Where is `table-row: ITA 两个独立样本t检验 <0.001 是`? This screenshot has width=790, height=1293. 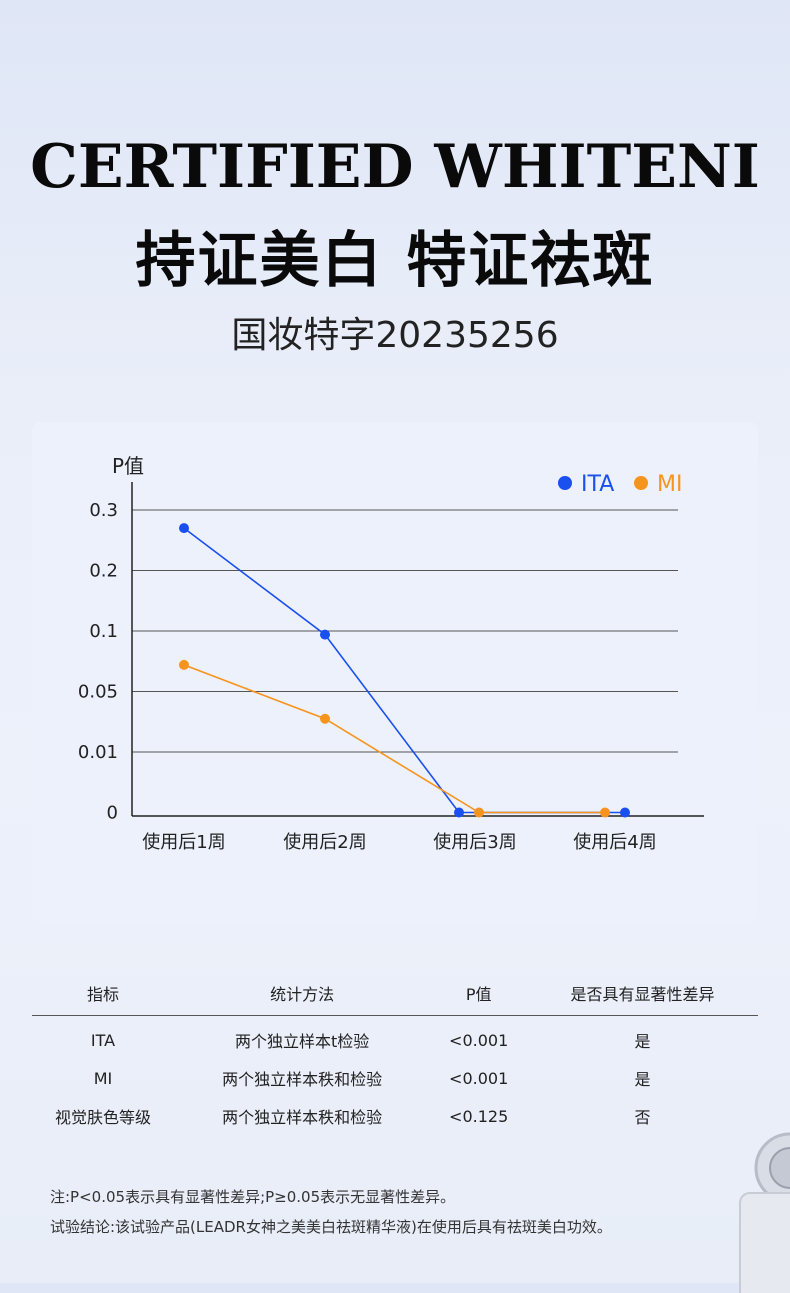
table-row: ITA 两个独立样本t检验 <0.001 是 is located at coordinates (395, 1038).